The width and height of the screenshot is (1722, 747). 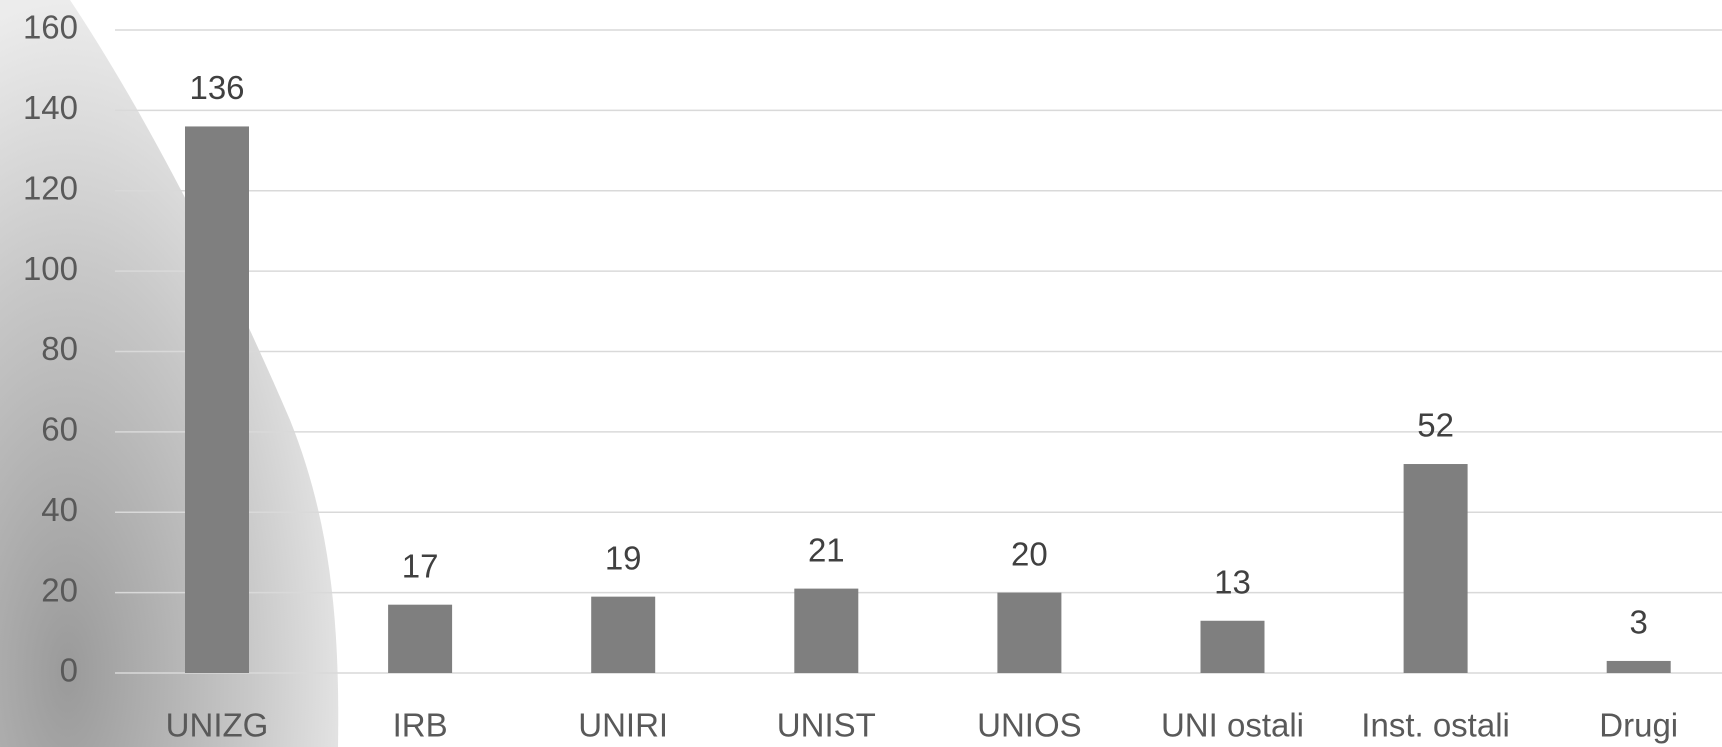 I want to click on x-tick-label: UNIZG, so click(x=217, y=725).